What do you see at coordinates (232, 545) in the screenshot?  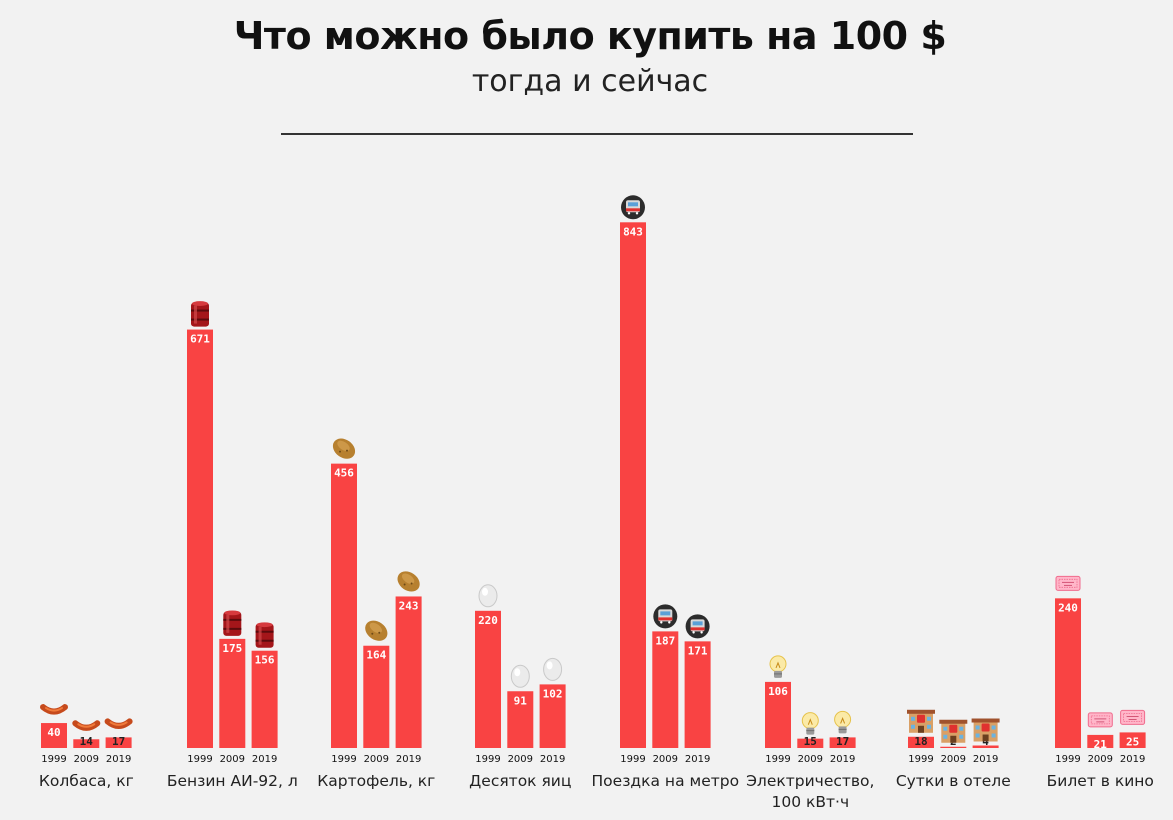 I see `bar-group: 671 1999 175 2009 156 2019 Бензин АИ-92, л` at bounding box center [232, 545].